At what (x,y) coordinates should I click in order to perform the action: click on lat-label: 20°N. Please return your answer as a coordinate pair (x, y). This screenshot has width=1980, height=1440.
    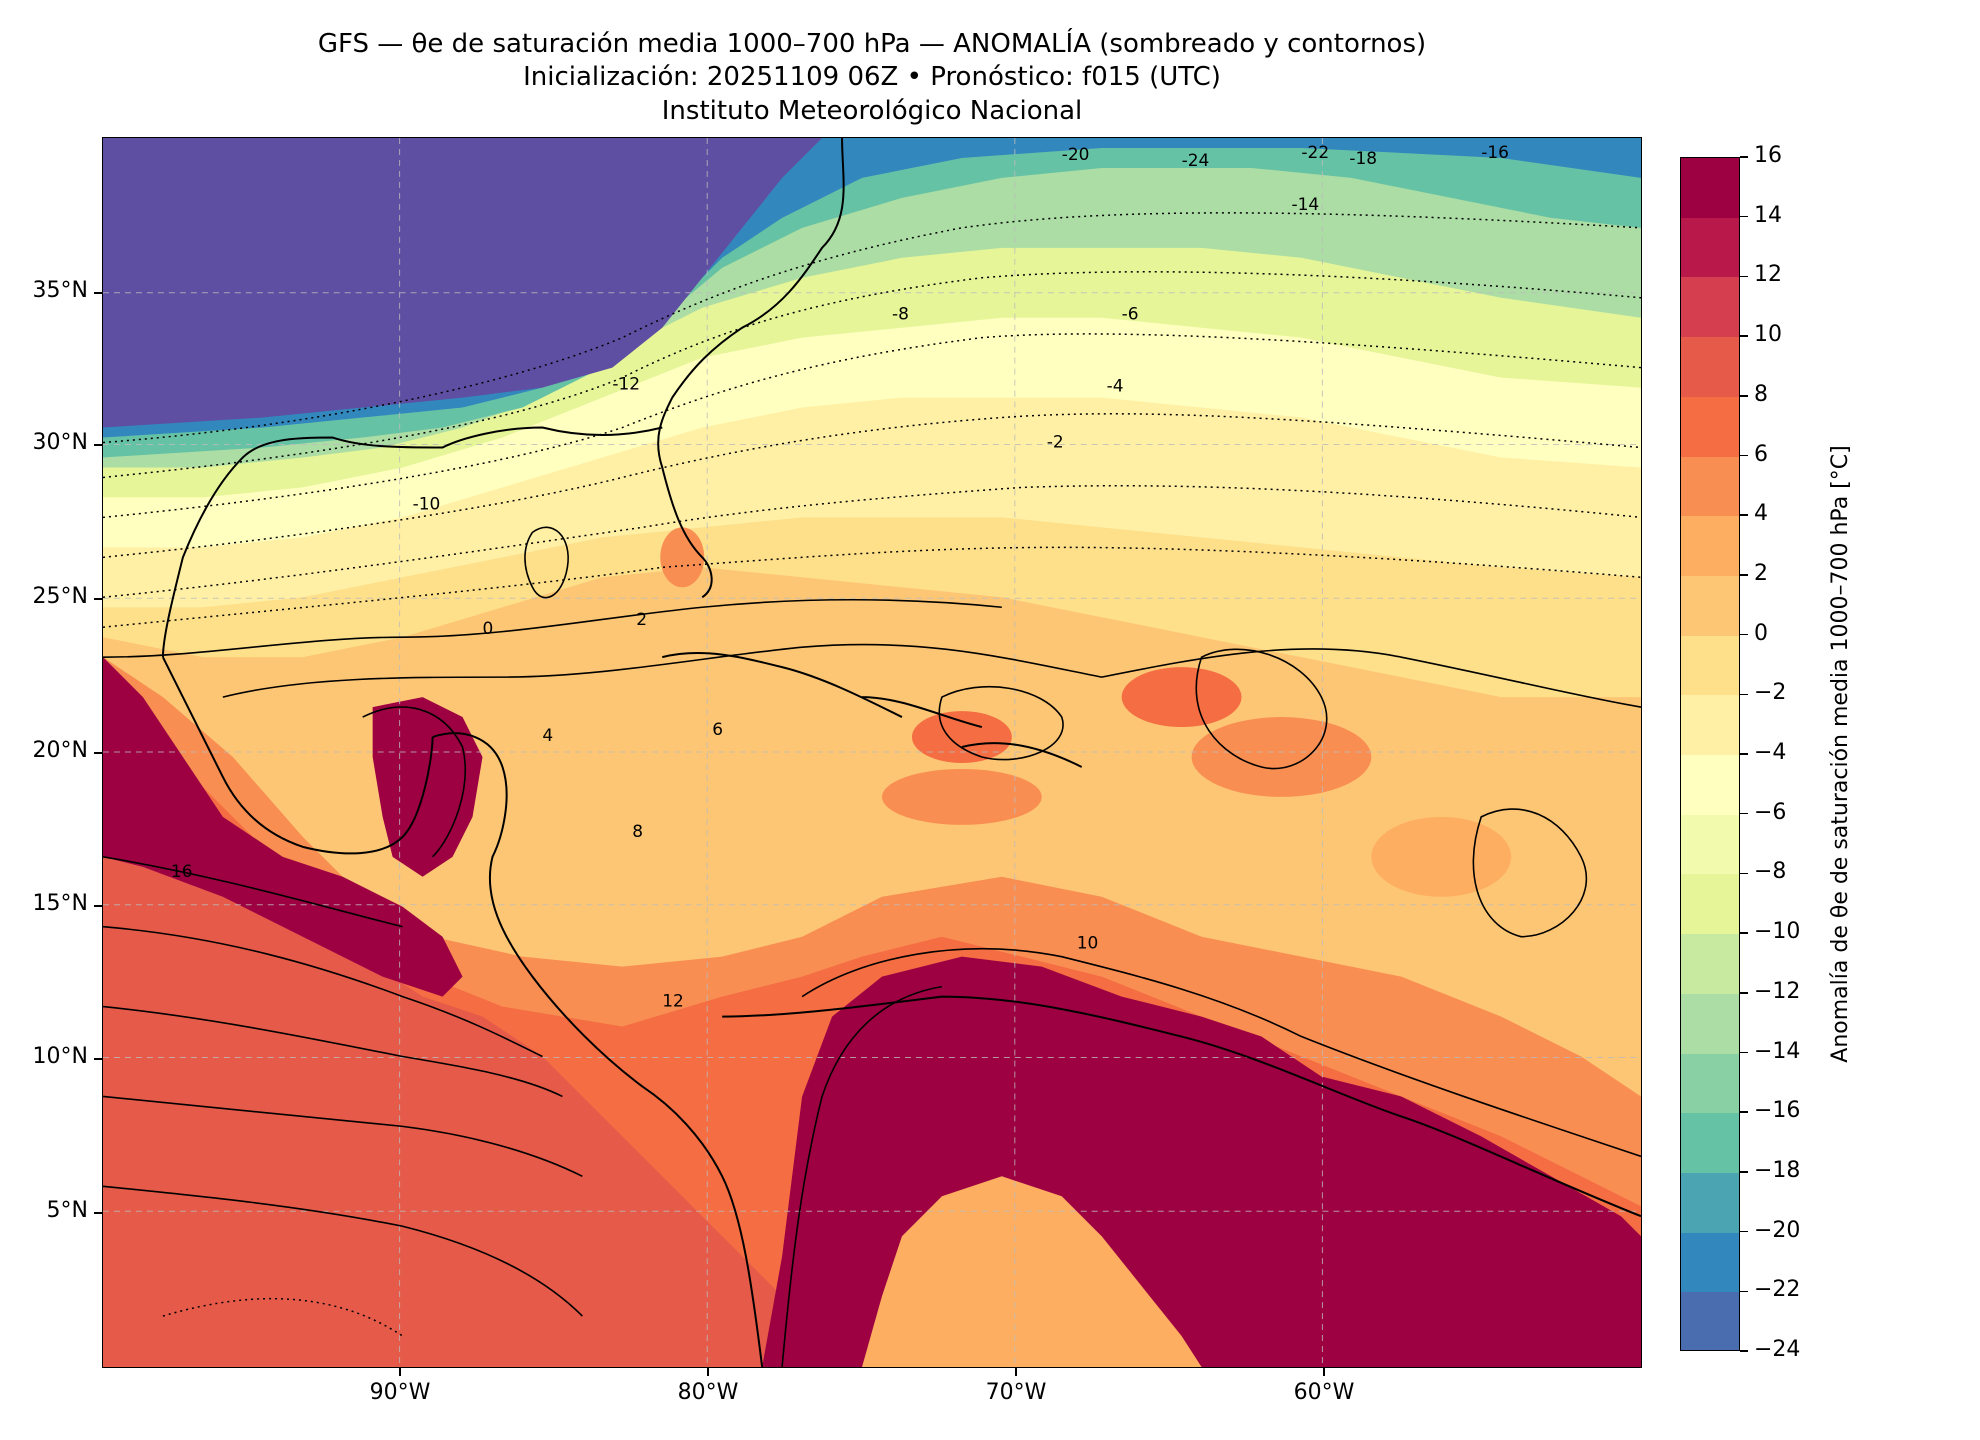
    Looking at the image, I should click on (60, 750).